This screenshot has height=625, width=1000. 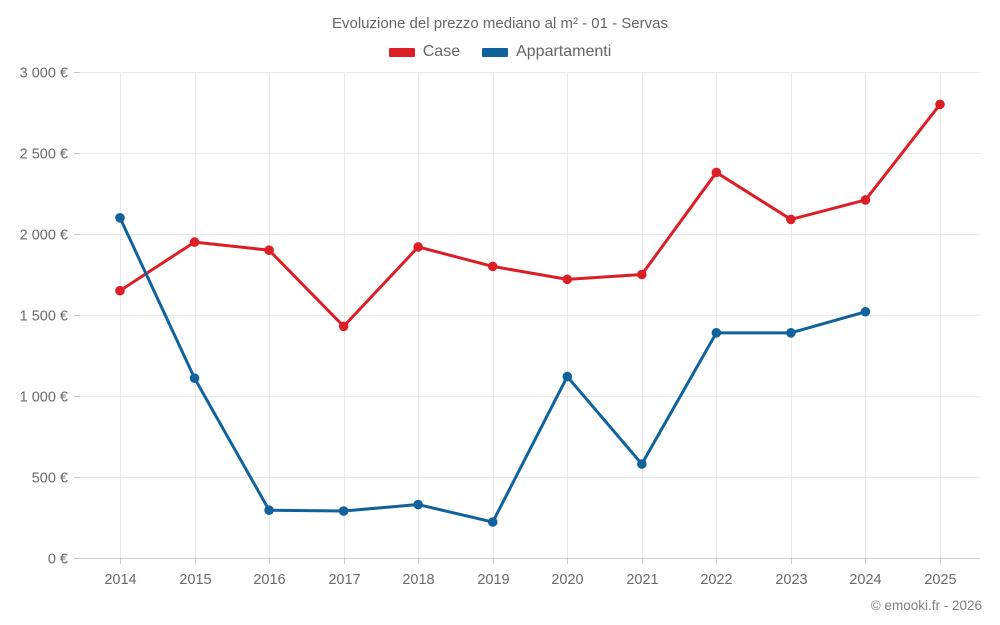 What do you see at coordinates (44, 74) in the screenshot?
I see `y-tick-label: 3 000 €` at bounding box center [44, 74].